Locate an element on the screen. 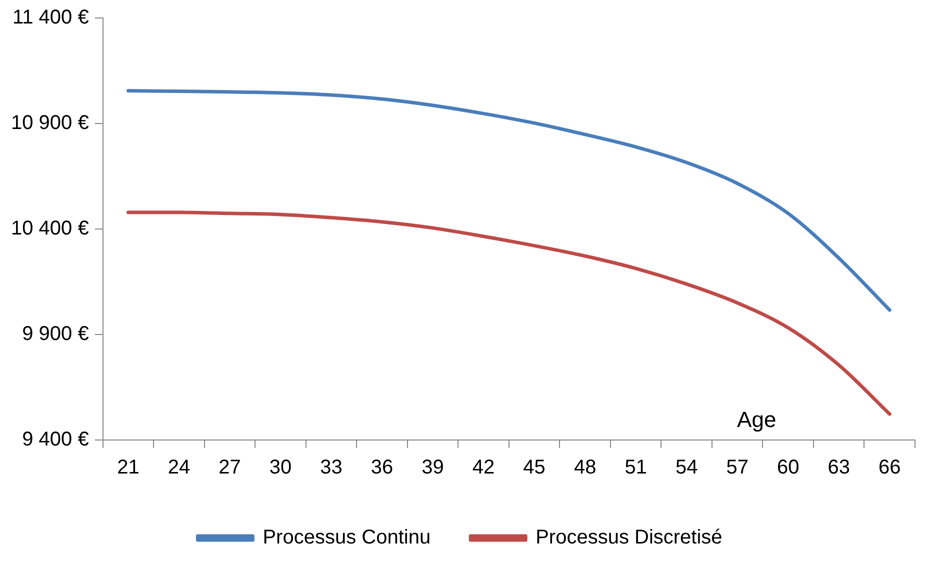 This screenshot has width=925, height=563. legend-label: Processus Continu is located at coordinates (346, 537).